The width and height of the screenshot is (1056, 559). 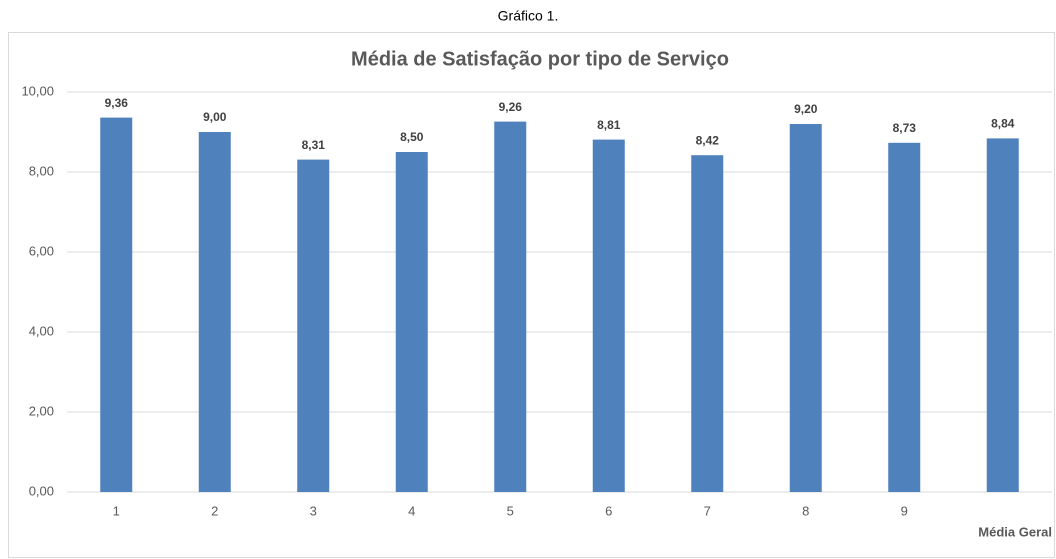 What do you see at coordinates (805, 510) in the screenshot?
I see `x-tick-label: 8` at bounding box center [805, 510].